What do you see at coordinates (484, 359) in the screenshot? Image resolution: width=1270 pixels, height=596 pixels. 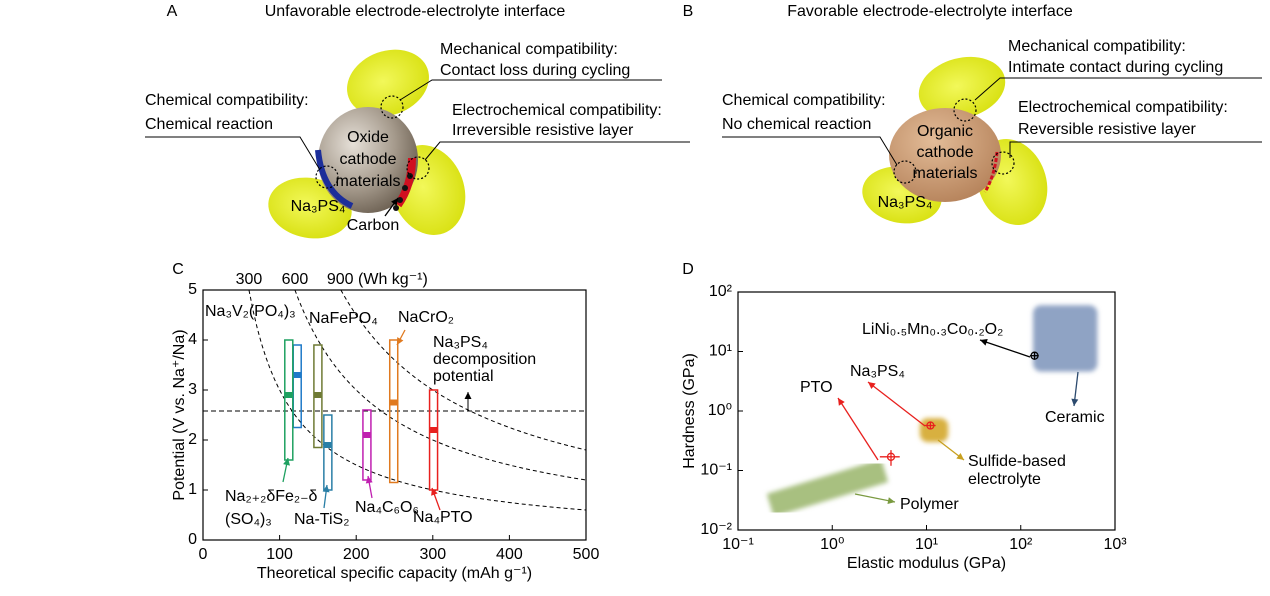 I see `threshold-label: decomposition` at bounding box center [484, 359].